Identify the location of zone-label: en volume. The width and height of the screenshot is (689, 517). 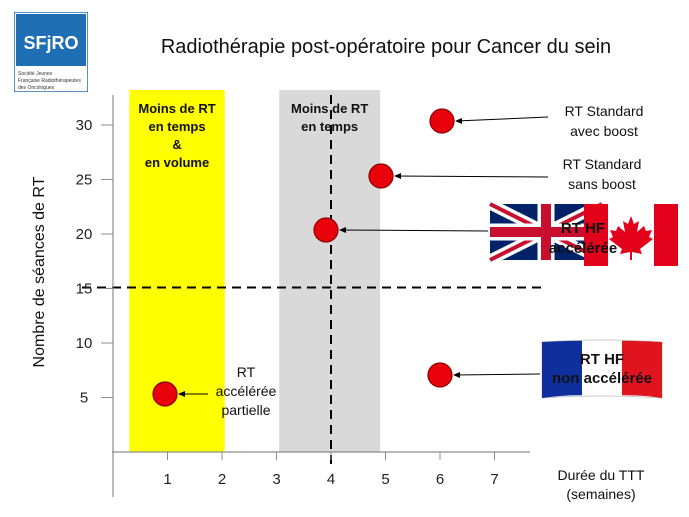
(177, 162).